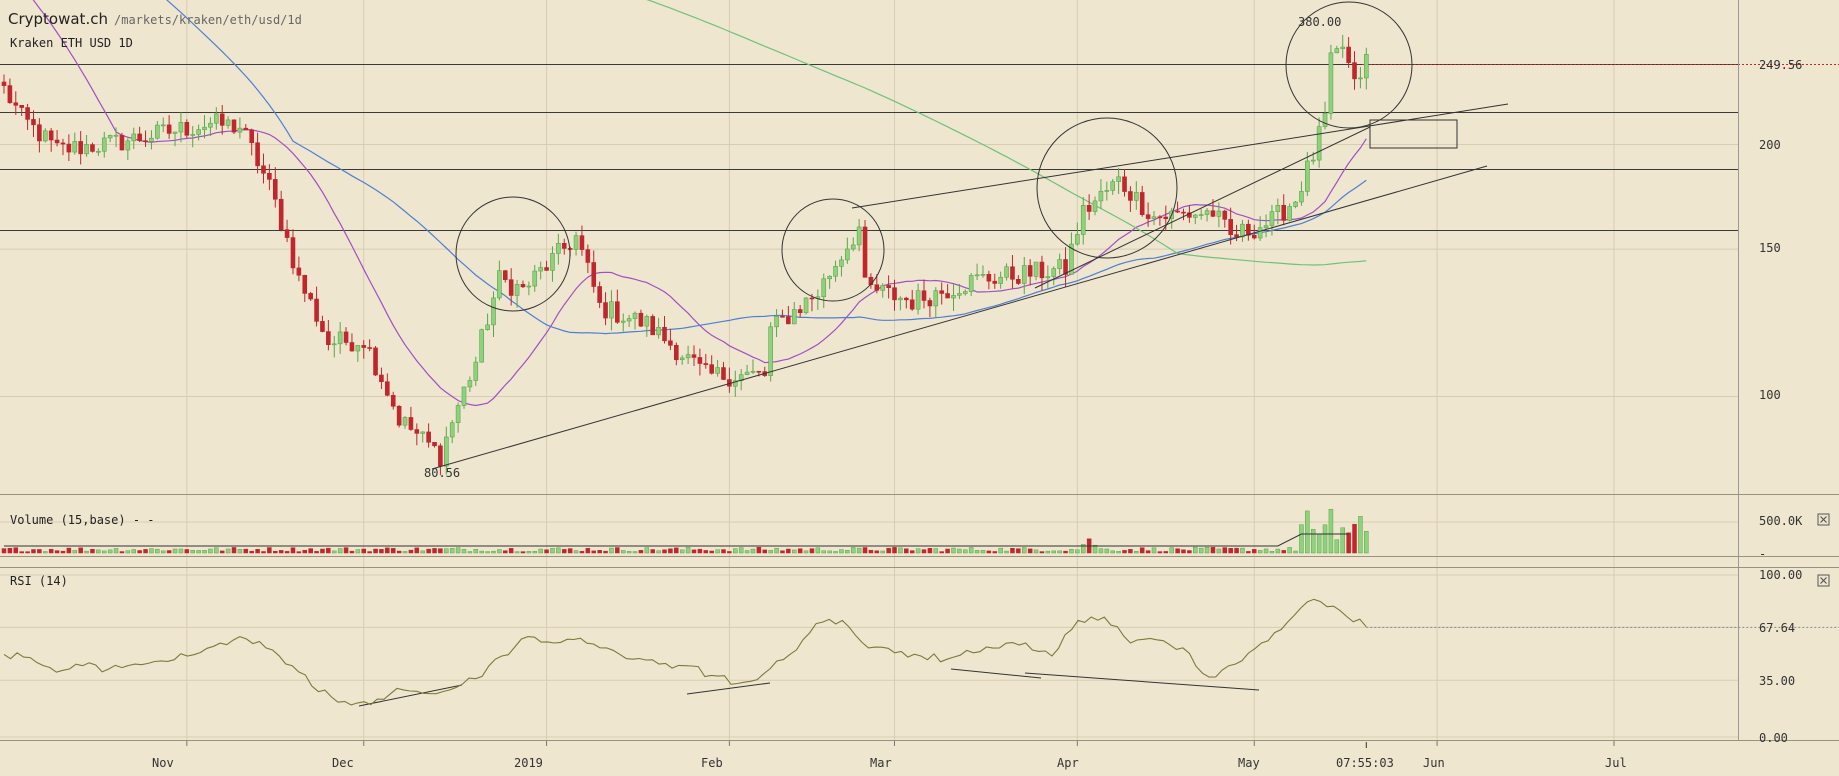 Image resolution: width=1839 pixels, height=776 pixels. Describe the element at coordinates (1006, 133) in the screenshot. I see `ma-green-line` at that location.